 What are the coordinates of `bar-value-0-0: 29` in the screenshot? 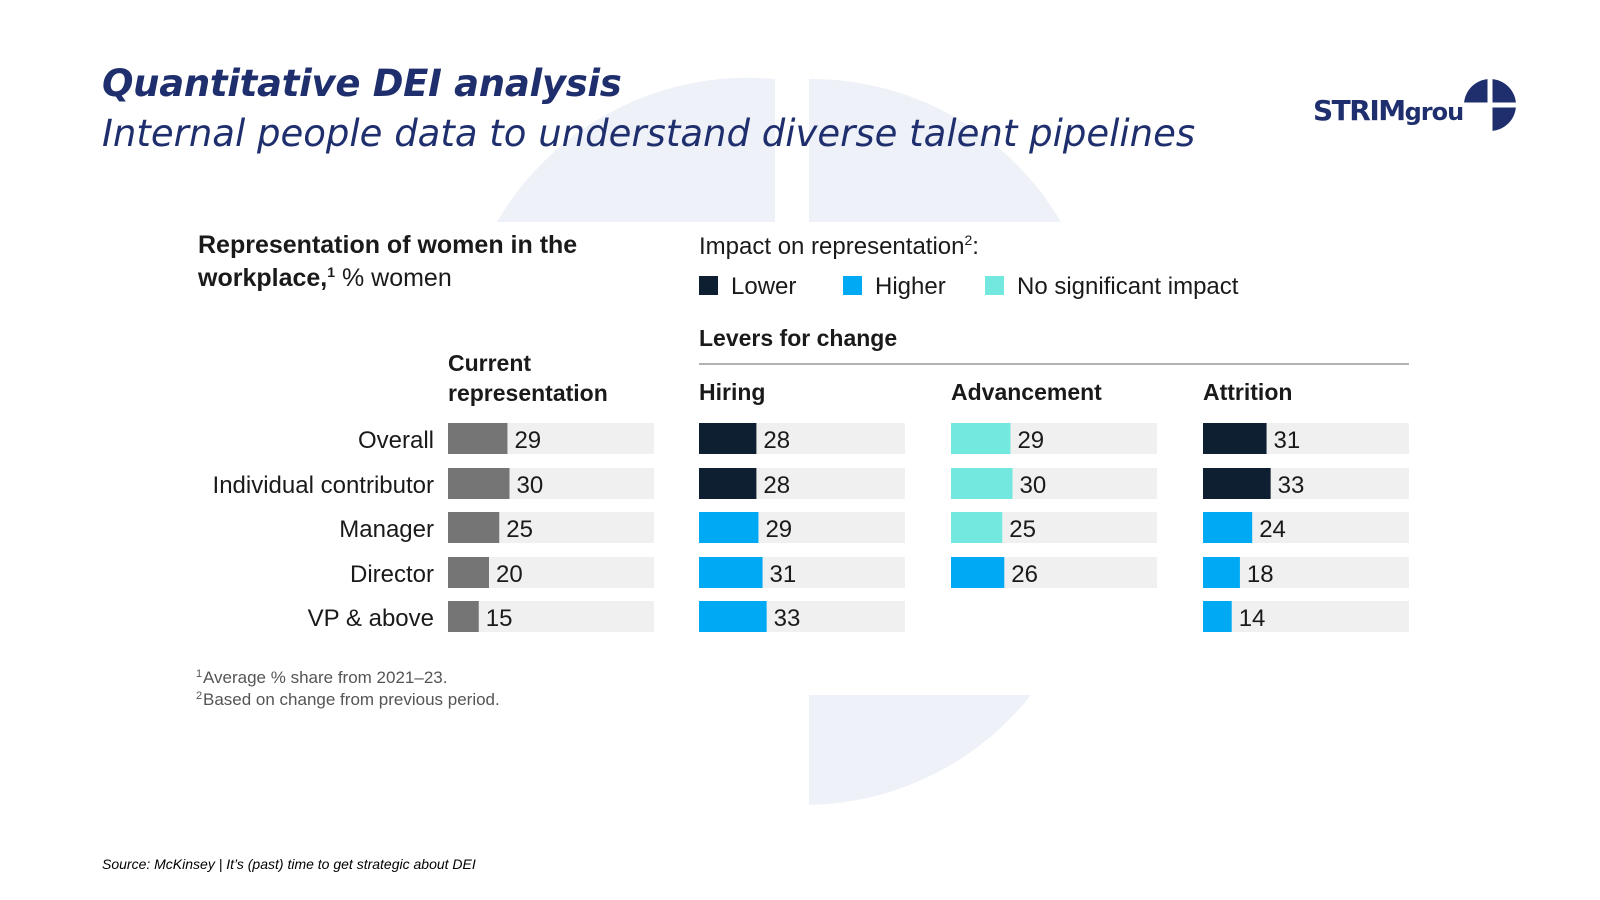 It's located at (527, 440).